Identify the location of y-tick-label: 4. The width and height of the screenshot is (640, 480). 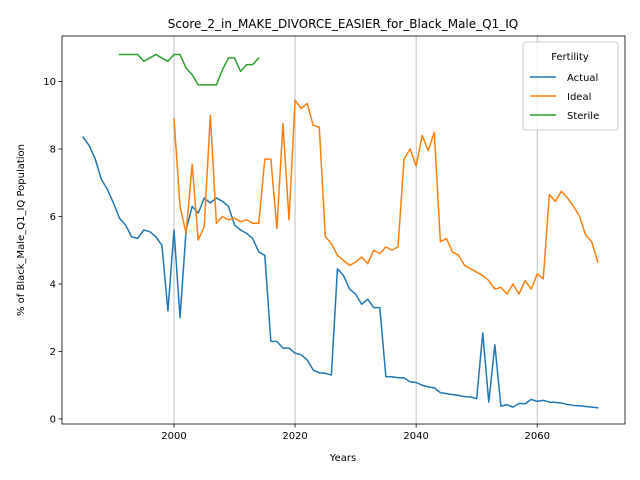
(53, 284).